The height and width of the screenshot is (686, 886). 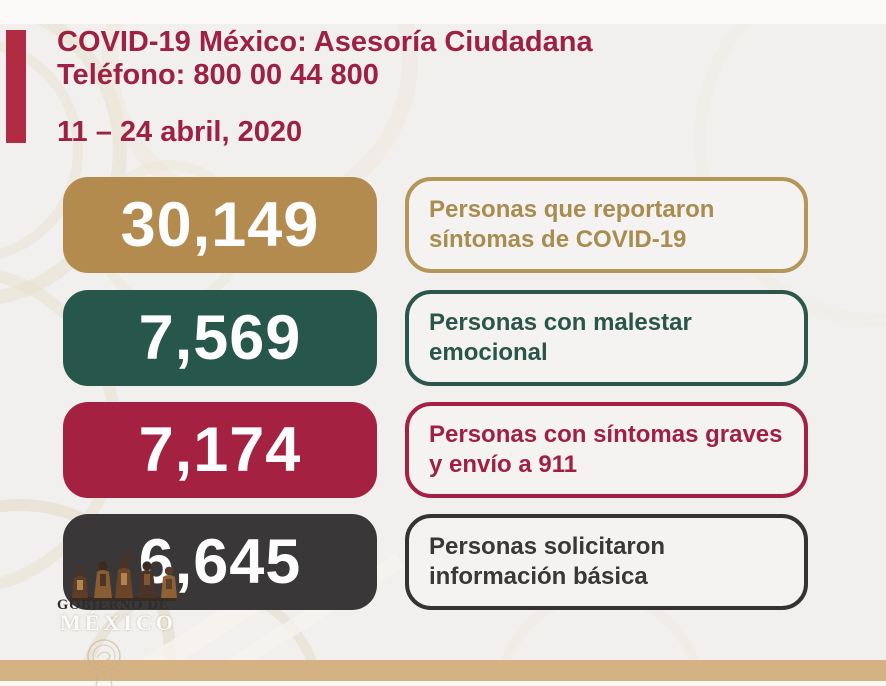 I want to click on page-title-line1: COVID-19 México: Asesoría Ciudadana, so click(x=325, y=42).